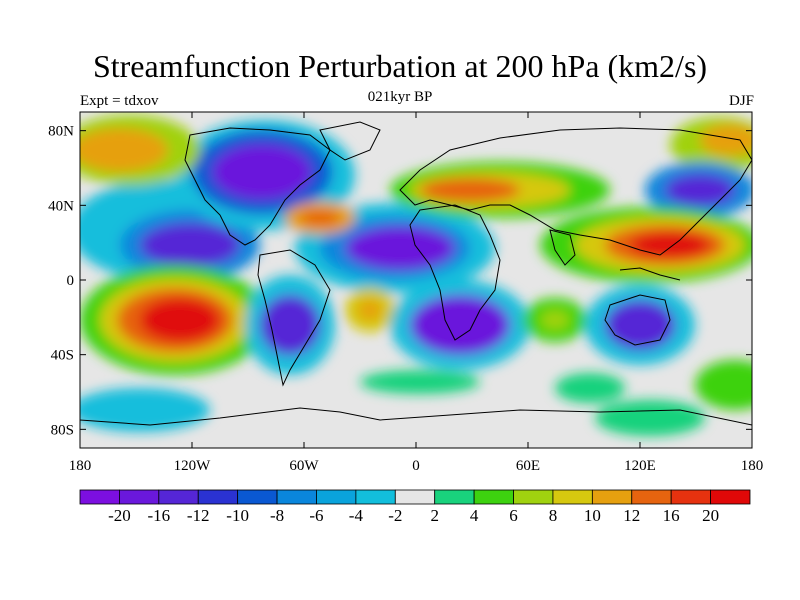 The height and width of the screenshot is (600, 800). What do you see at coordinates (671, 515) in the screenshot?
I see `colorbar-label: 16` at bounding box center [671, 515].